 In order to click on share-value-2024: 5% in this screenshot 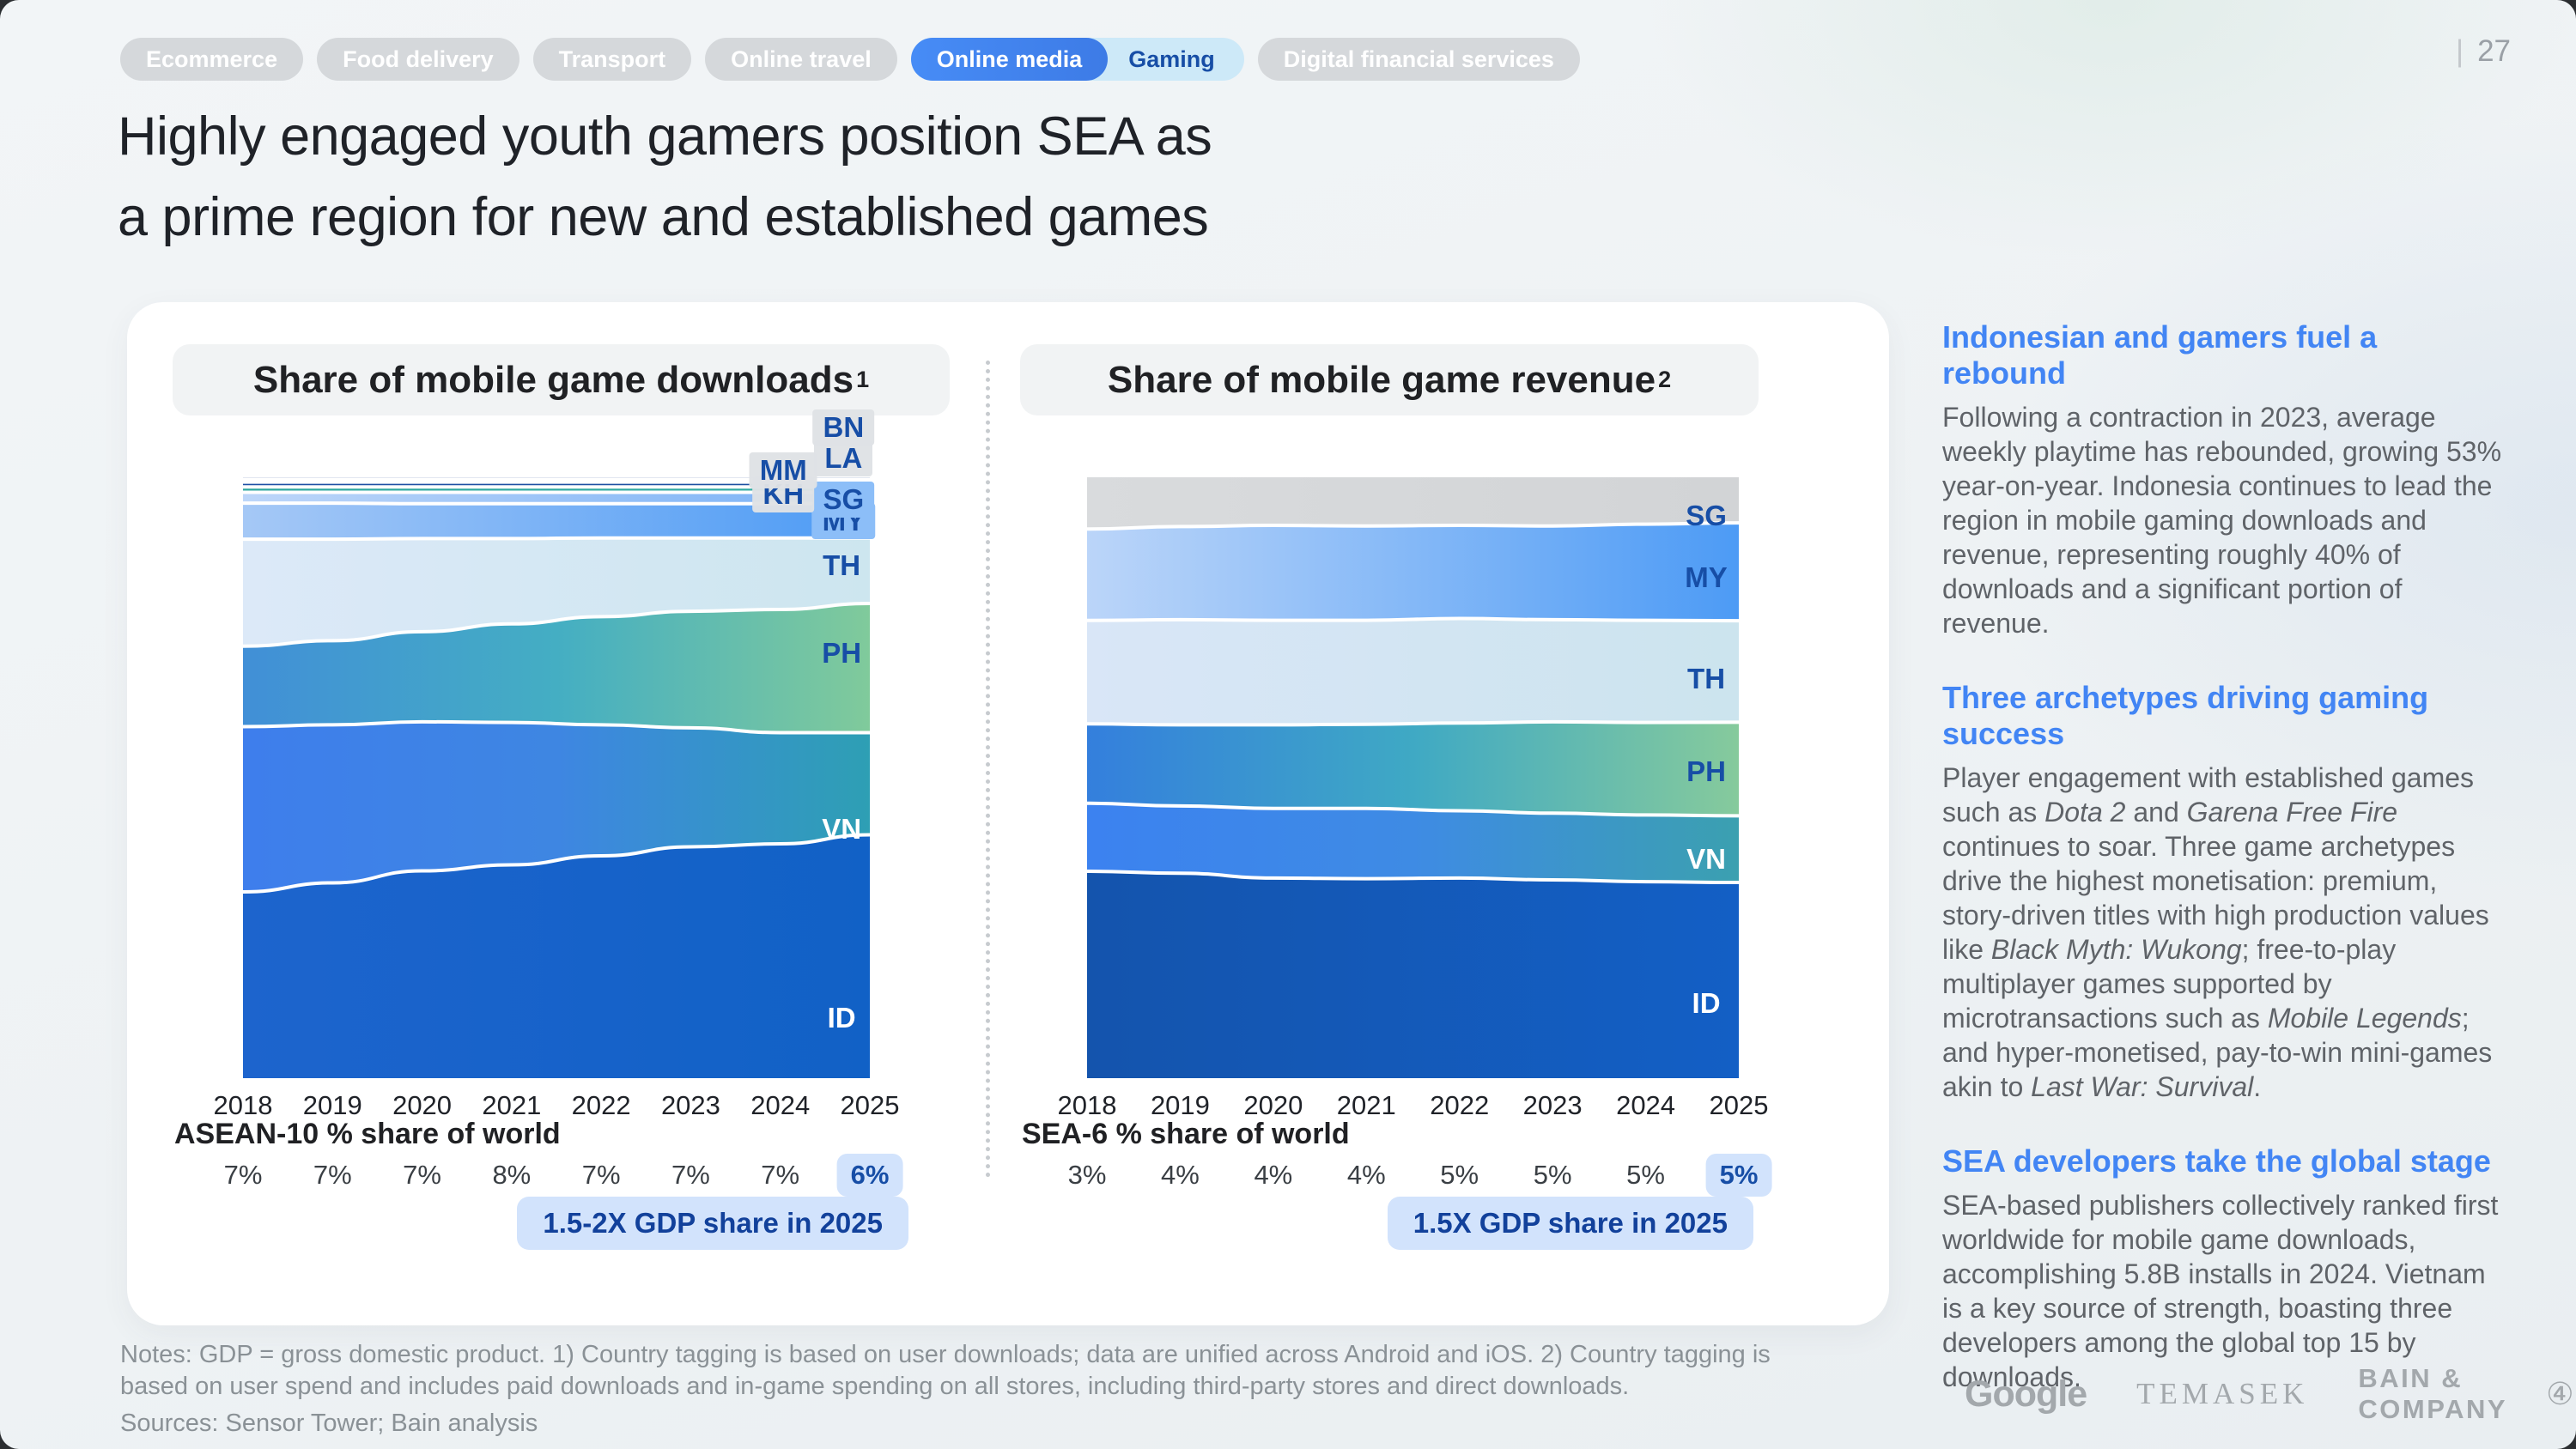, I will do `click(1645, 1175)`.